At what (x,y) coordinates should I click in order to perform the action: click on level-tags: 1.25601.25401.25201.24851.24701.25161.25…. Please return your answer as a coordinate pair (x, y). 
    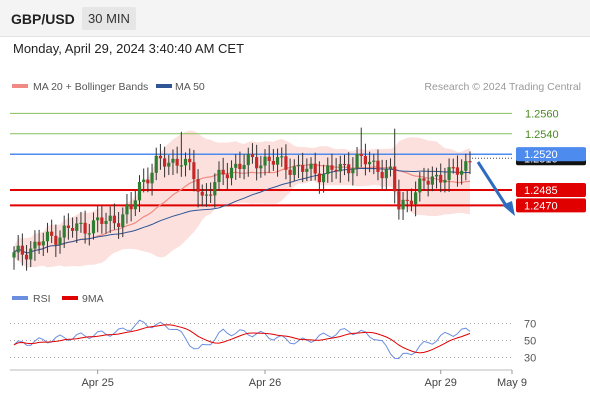
    Looking at the image, I should click on (551, 160).